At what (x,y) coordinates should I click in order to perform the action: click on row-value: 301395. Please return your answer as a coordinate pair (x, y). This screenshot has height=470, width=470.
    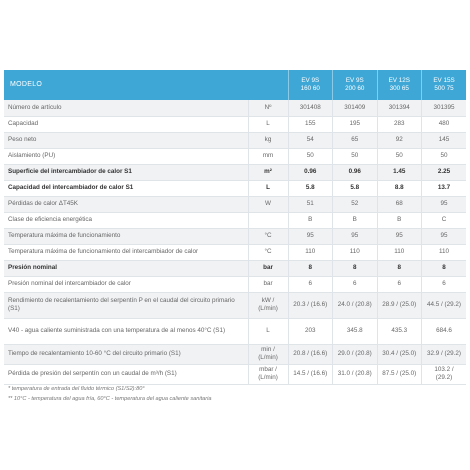
    Looking at the image, I should click on (444, 108).